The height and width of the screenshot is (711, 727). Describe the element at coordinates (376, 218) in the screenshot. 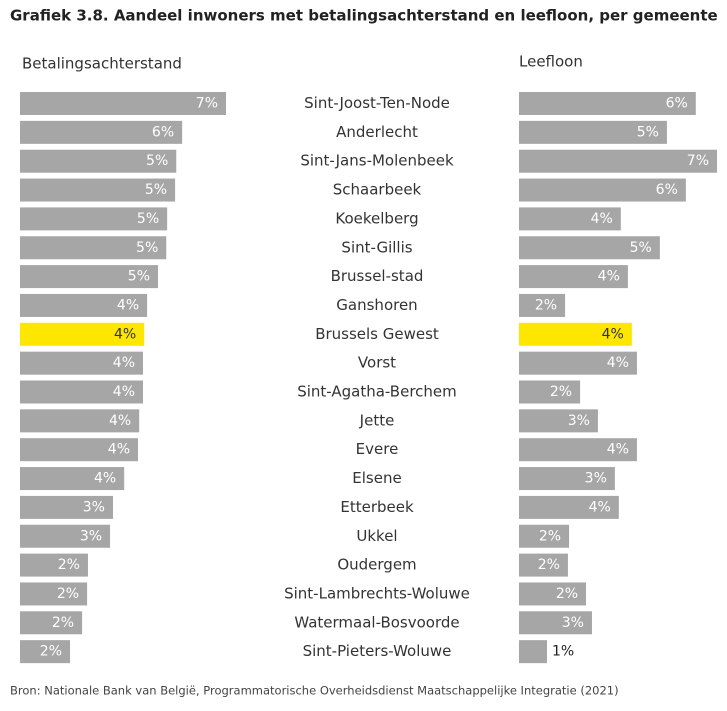

I see `category-label: Koekelberg` at that location.